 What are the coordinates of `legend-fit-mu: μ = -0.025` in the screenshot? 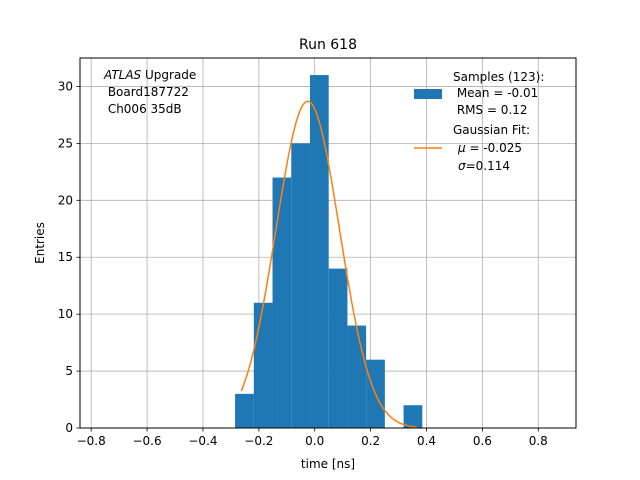 It's located at (489, 148).